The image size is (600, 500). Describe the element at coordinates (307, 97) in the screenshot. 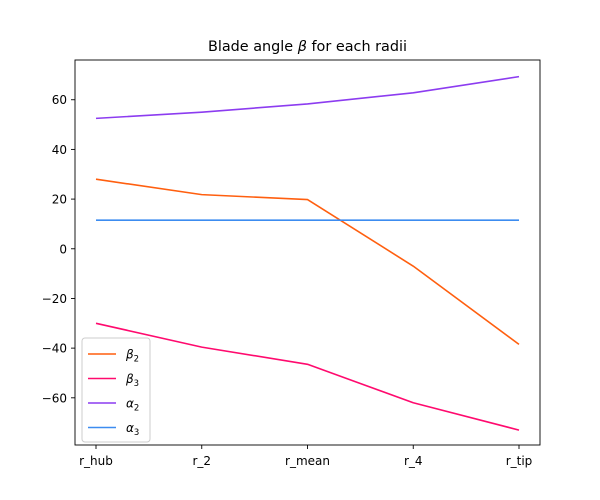

I see `series-line-α2` at that location.